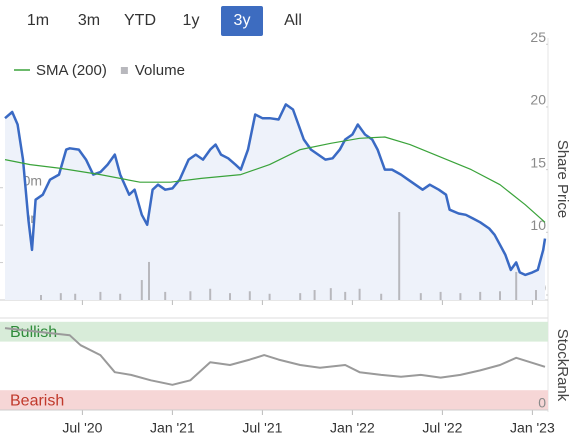 Image resolution: width=578 pixels, height=437 pixels. I want to click on y-tick-label: 0, so click(542, 403).